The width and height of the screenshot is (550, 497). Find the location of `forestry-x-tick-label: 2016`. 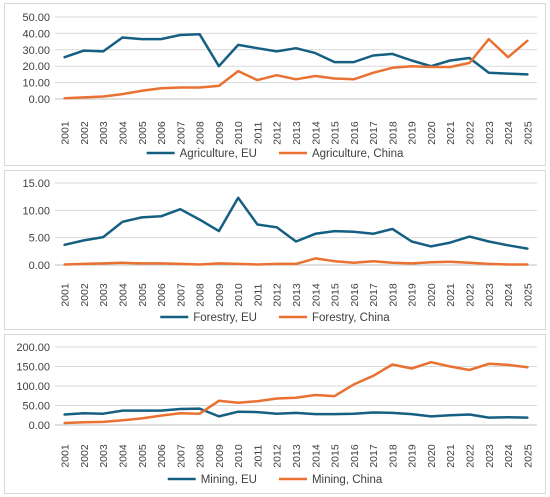

forestry-x-tick-label: 2016 is located at coordinates (355, 295).